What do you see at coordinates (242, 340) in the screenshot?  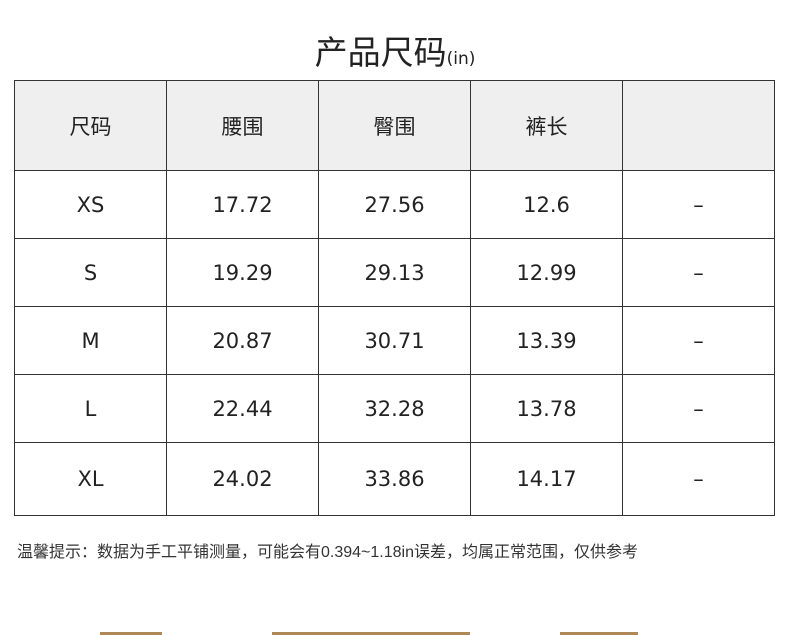 I see `cell-waist: 20.87` at bounding box center [242, 340].